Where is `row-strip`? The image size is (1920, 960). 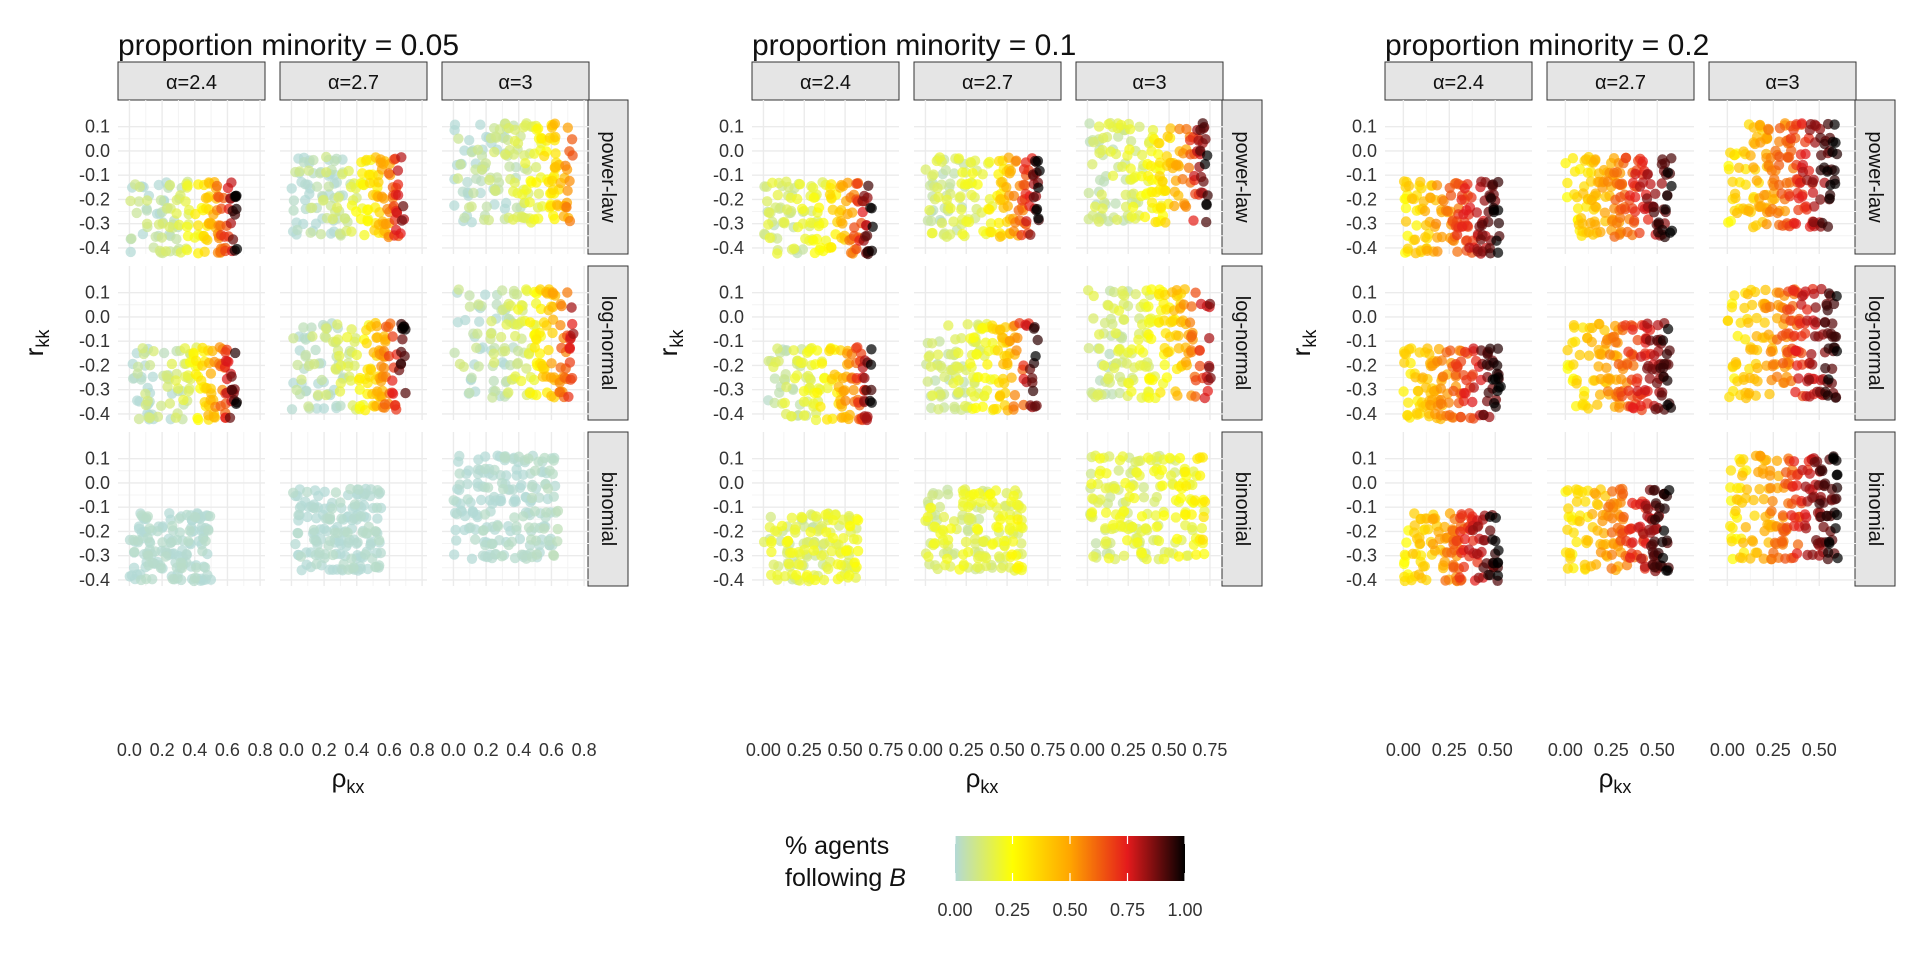
row-strip is located at coordinates (1242, 177).